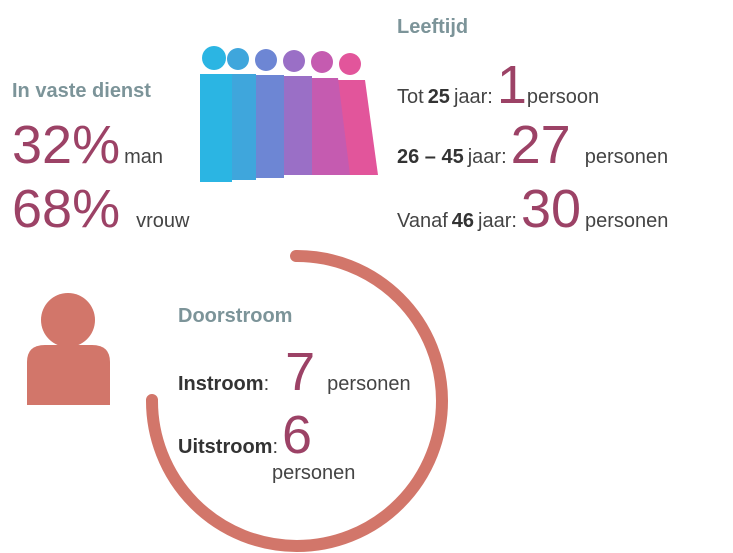  I want to click on range: 25, so click(438, 97).